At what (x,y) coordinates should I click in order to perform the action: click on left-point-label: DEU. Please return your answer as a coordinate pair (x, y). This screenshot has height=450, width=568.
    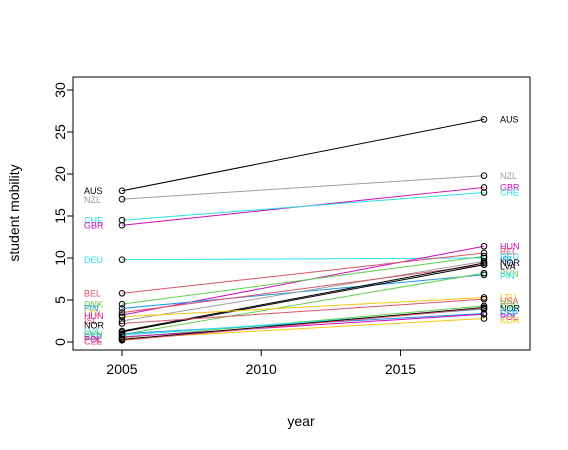
    Looking at the image, I should click on (93, 260).